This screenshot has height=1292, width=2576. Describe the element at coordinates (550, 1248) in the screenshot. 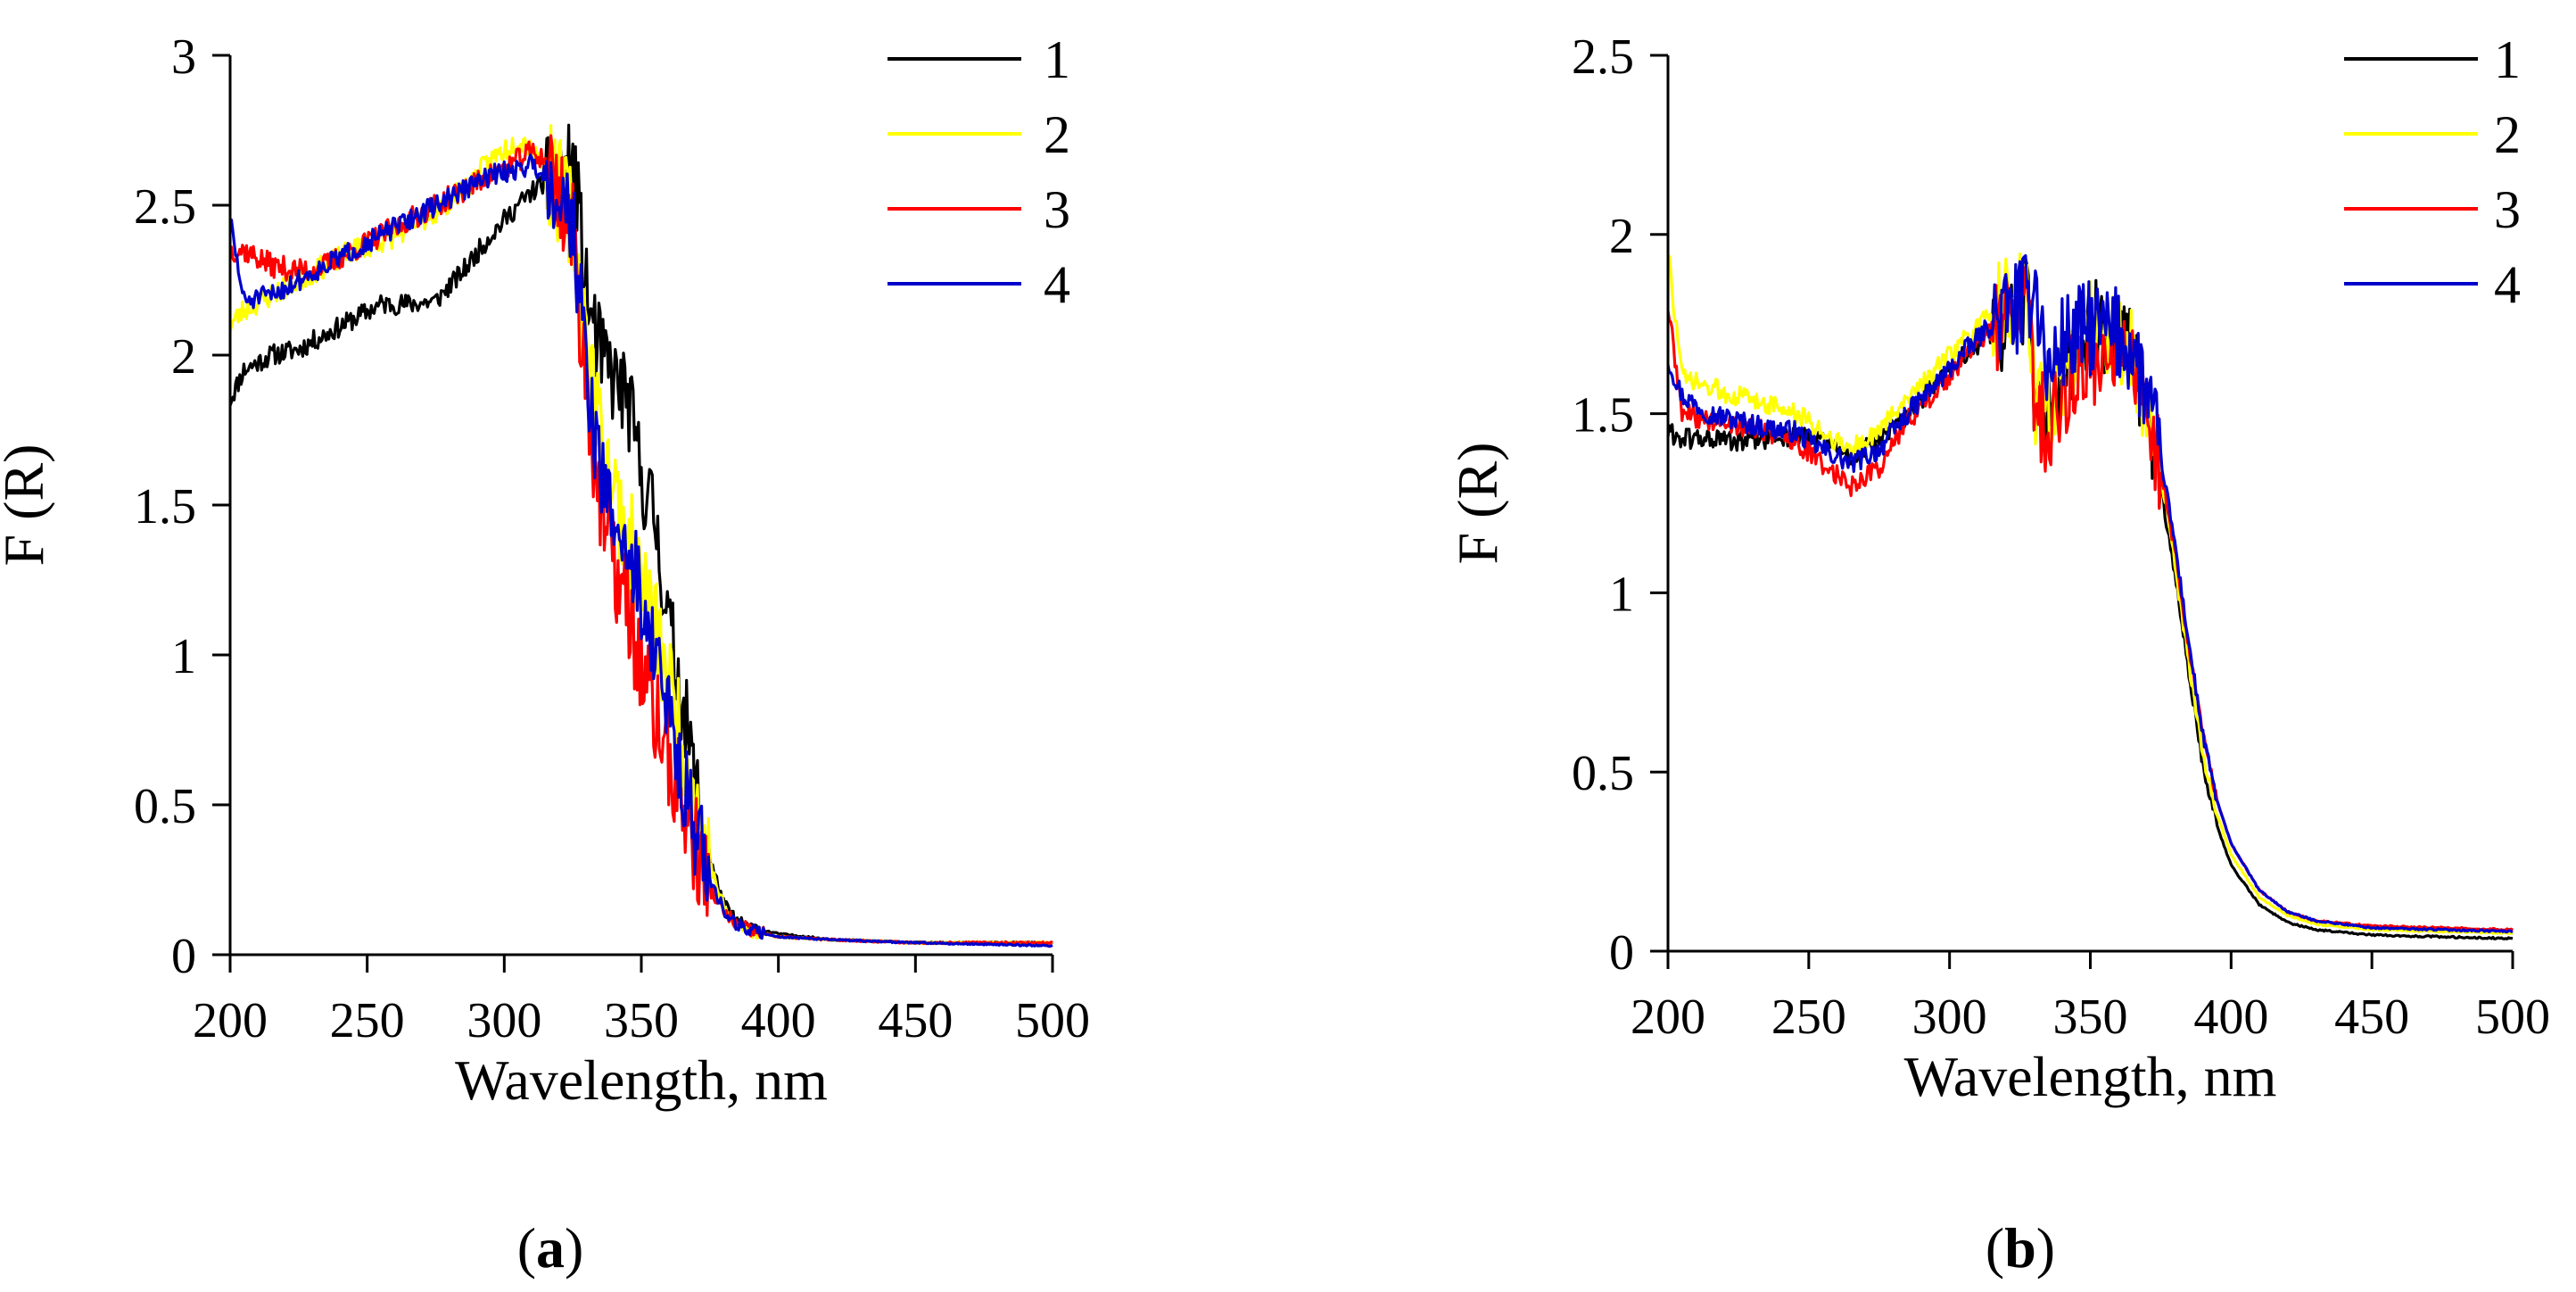

I see `panel-label: (a)` at that location.